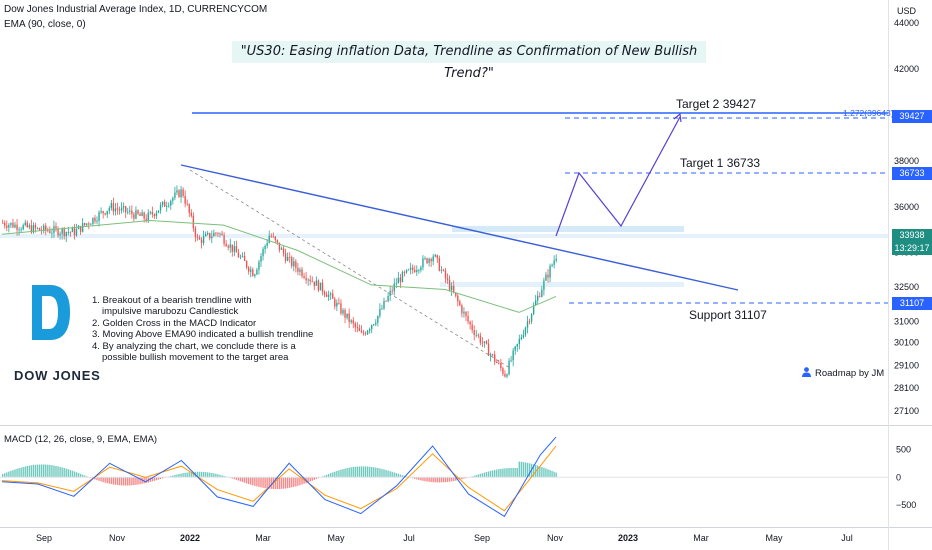 This screenshot has width=932, height=550. I want to click on x-tick-label: Nov, so click(555, 538).